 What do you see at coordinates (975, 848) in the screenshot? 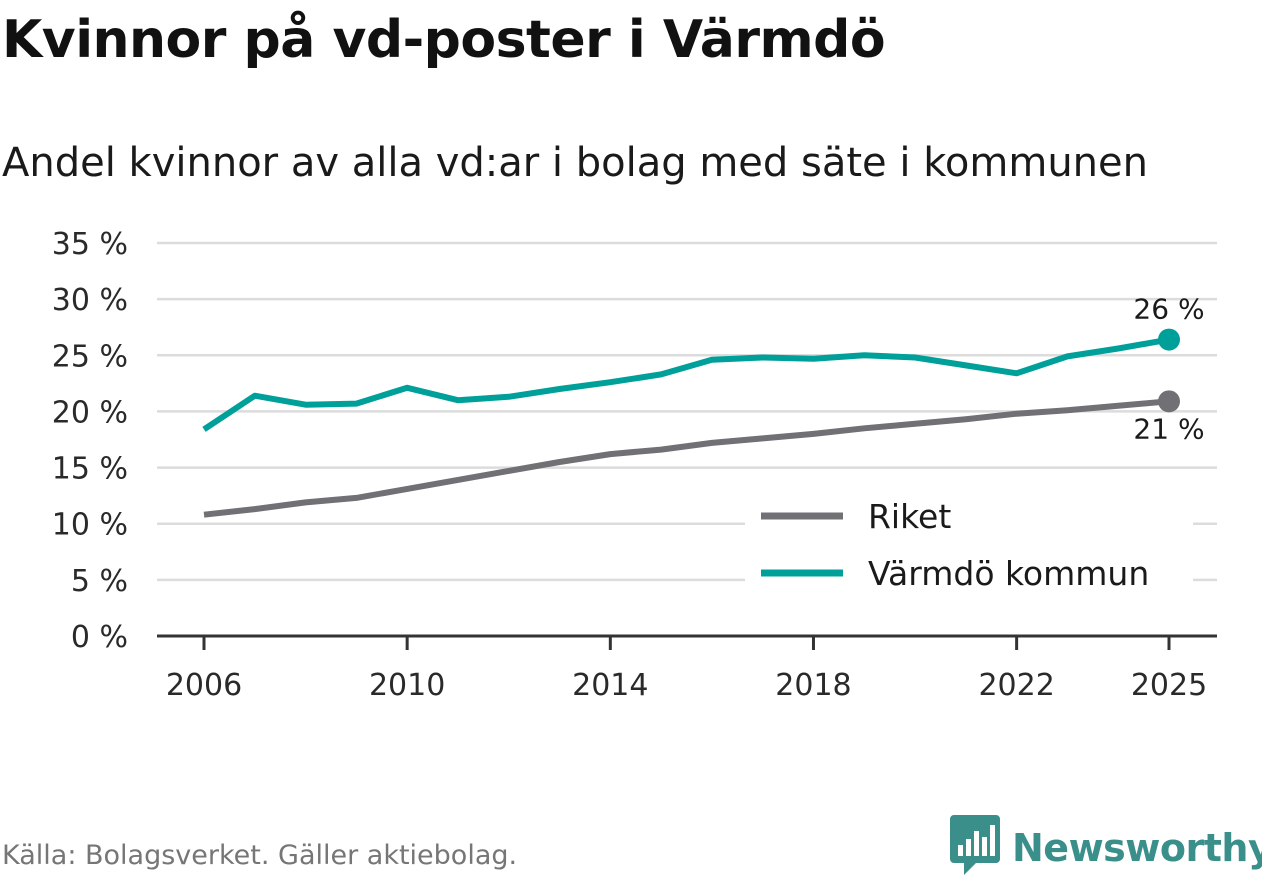
I see `newsworthy-logo-icon` at bounding box center [975, 848].